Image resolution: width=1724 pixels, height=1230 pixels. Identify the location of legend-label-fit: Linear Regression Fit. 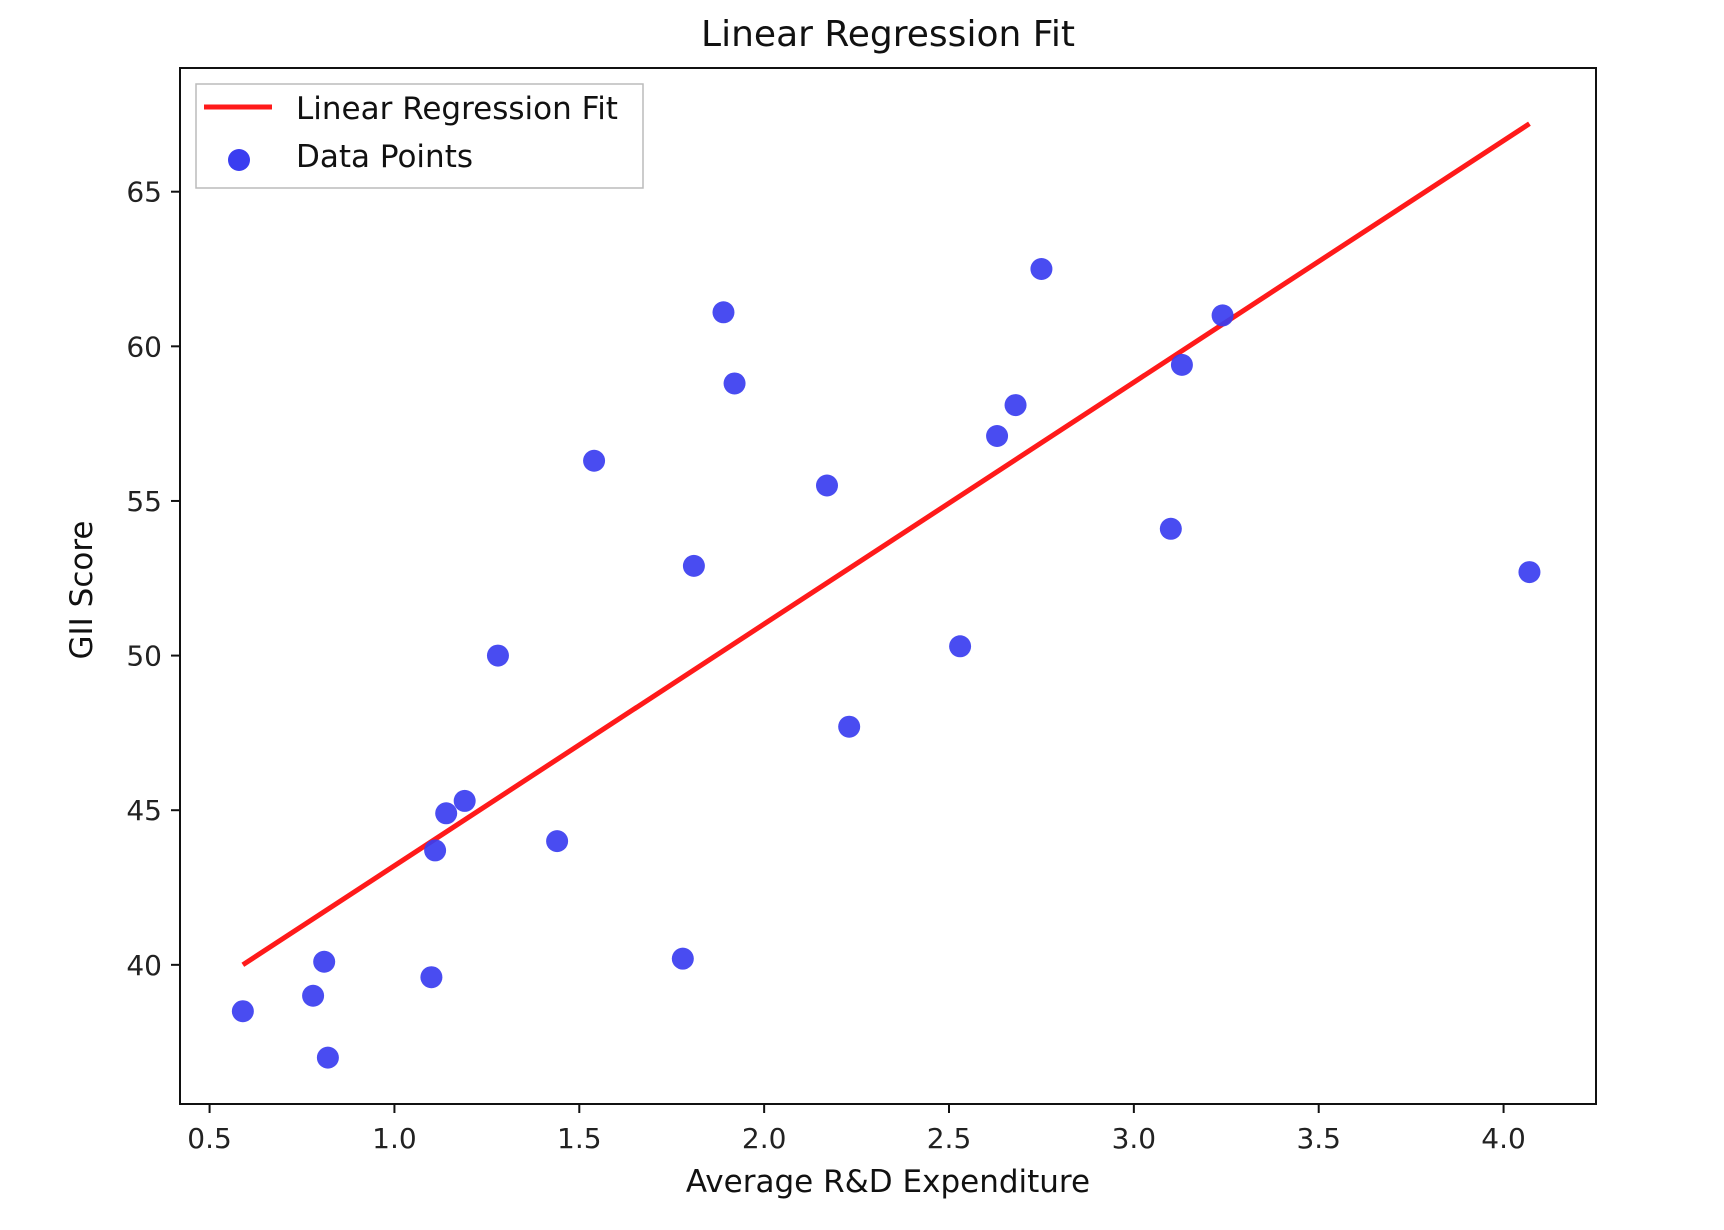
(457, 109).